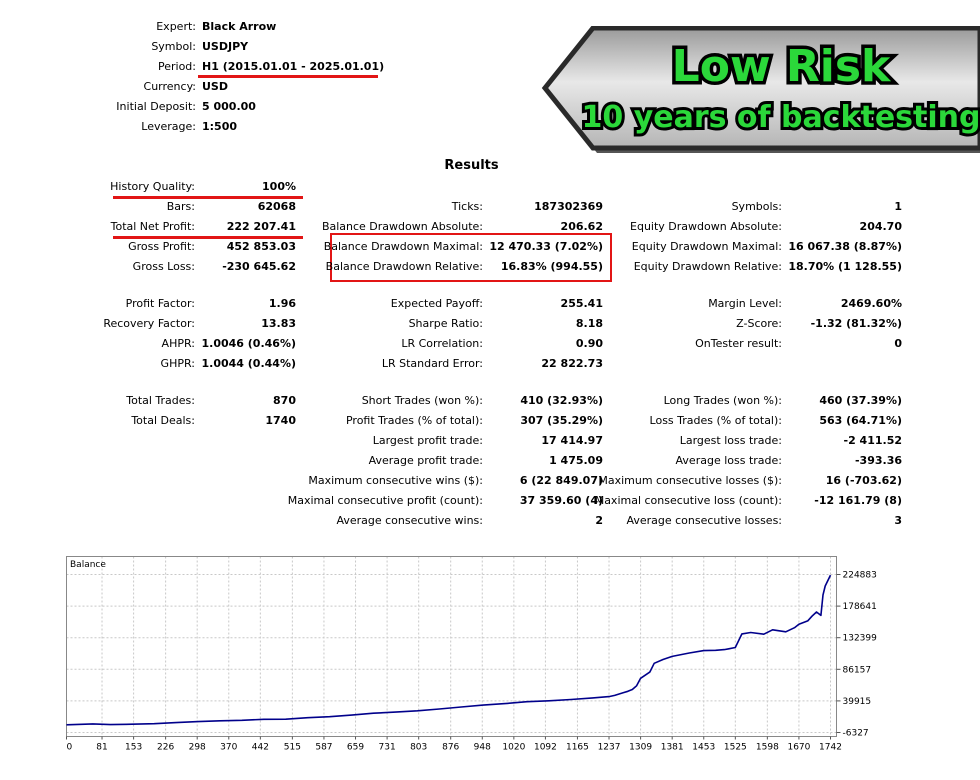  I want to click on maximal-consecutive-loss-value: -12 161.79 (8), so click(858, 500).